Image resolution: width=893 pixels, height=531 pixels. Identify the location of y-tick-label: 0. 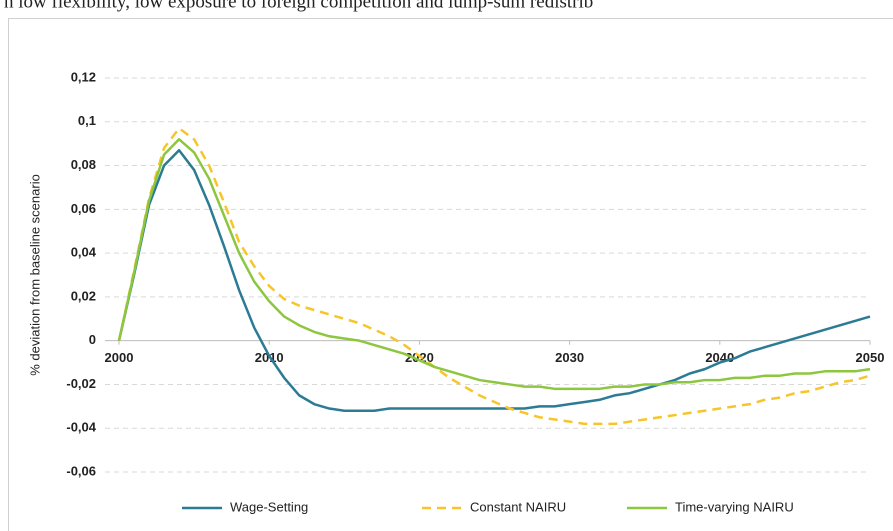
(92, 339).